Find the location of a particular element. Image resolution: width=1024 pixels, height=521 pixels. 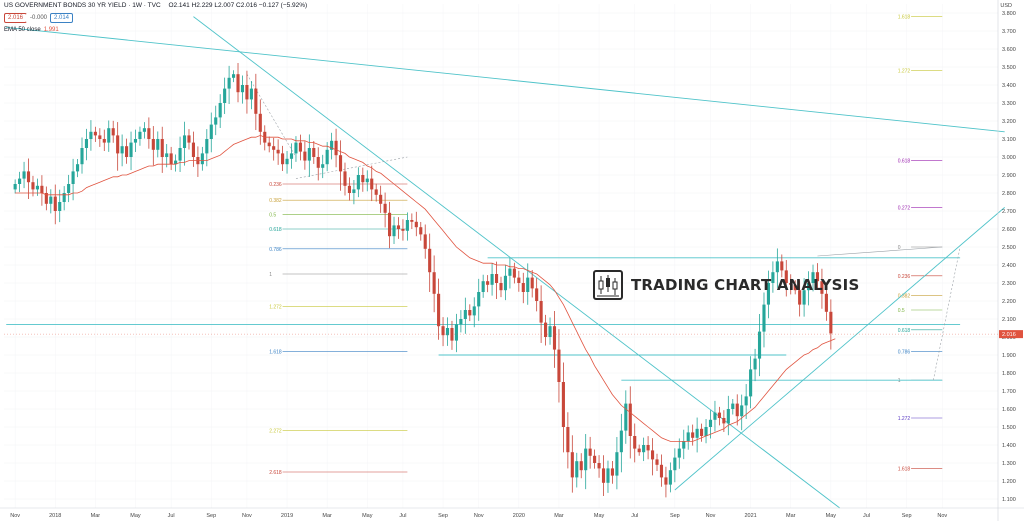

brand-text: TRADING CHART ANALYSIS is located at coordinates (745, 285).